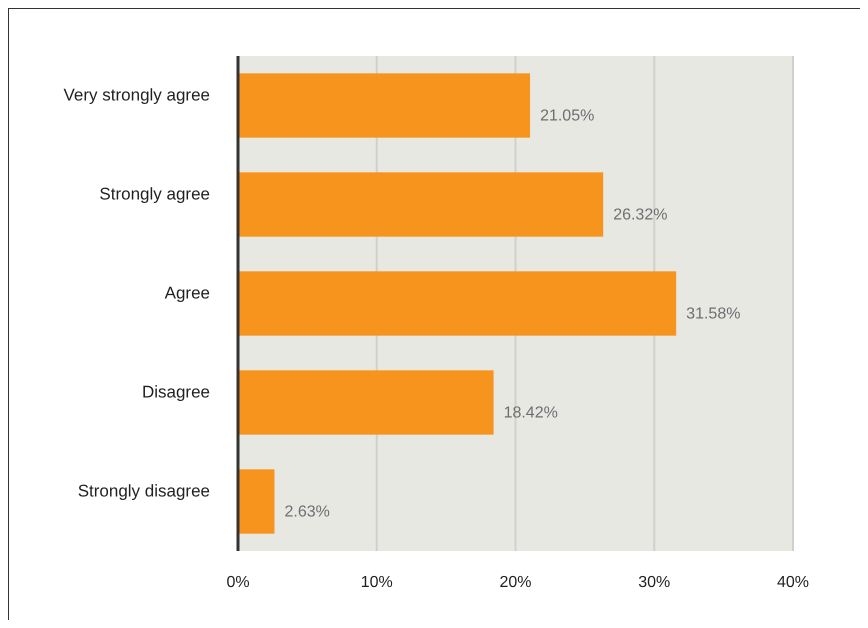  What do you see at coordinates (376, 582) in the screenshot?
I see `x-tick-label: 10%` at bounding box center [376, 582].